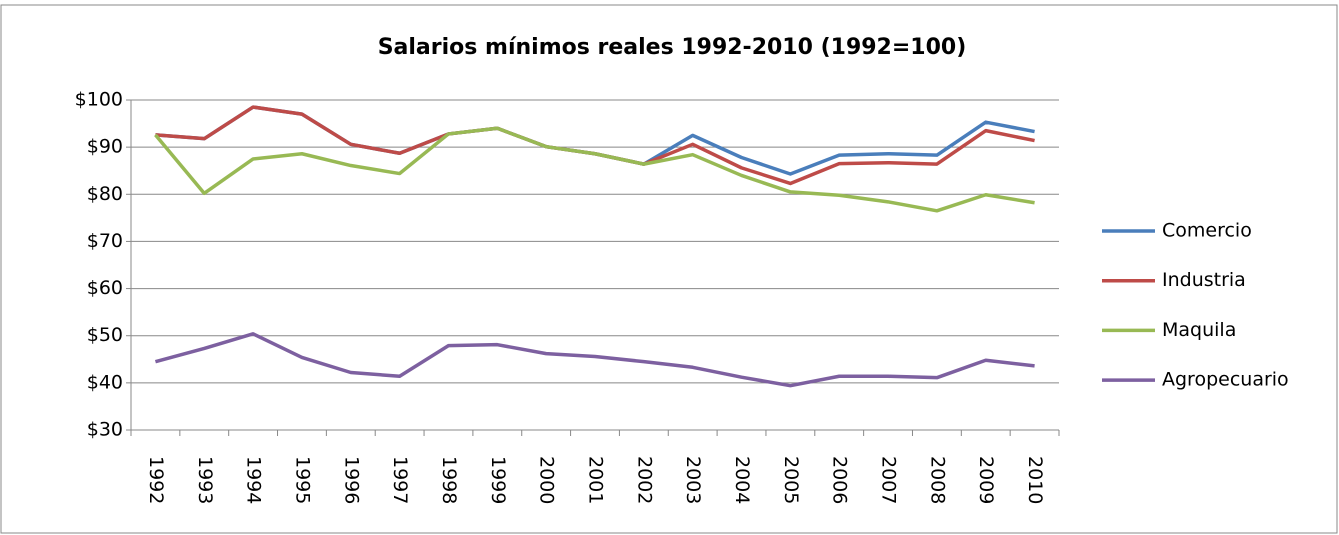 The image size is (1339, 535). Describe the element at coordinates (1225, 380) in the screenshot. I see `legend-label: Agropecuario` at that location.